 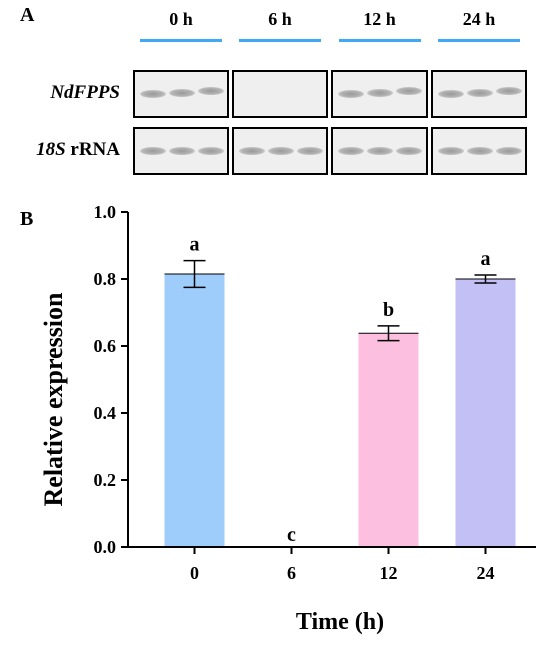 What do you see at coordinates (379, 19) in the screenshot?
I see `time-point-label: 12 h` at bounding box center [379, 19].